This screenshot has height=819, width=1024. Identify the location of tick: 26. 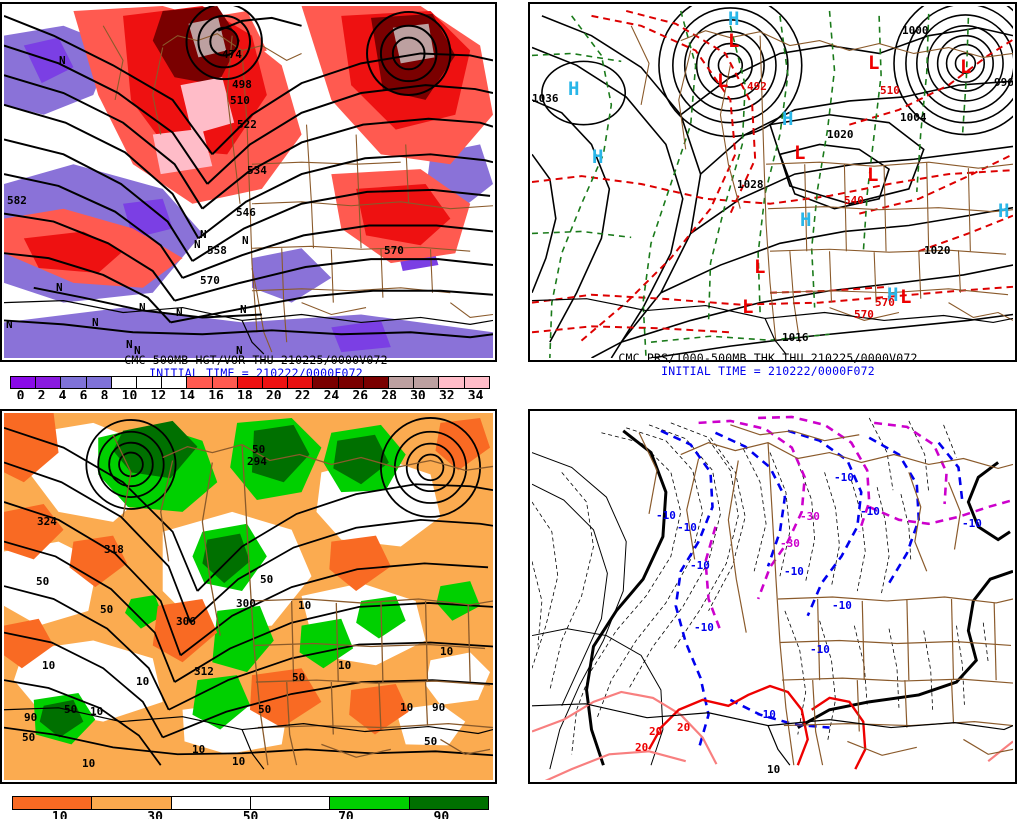
(360, 394).